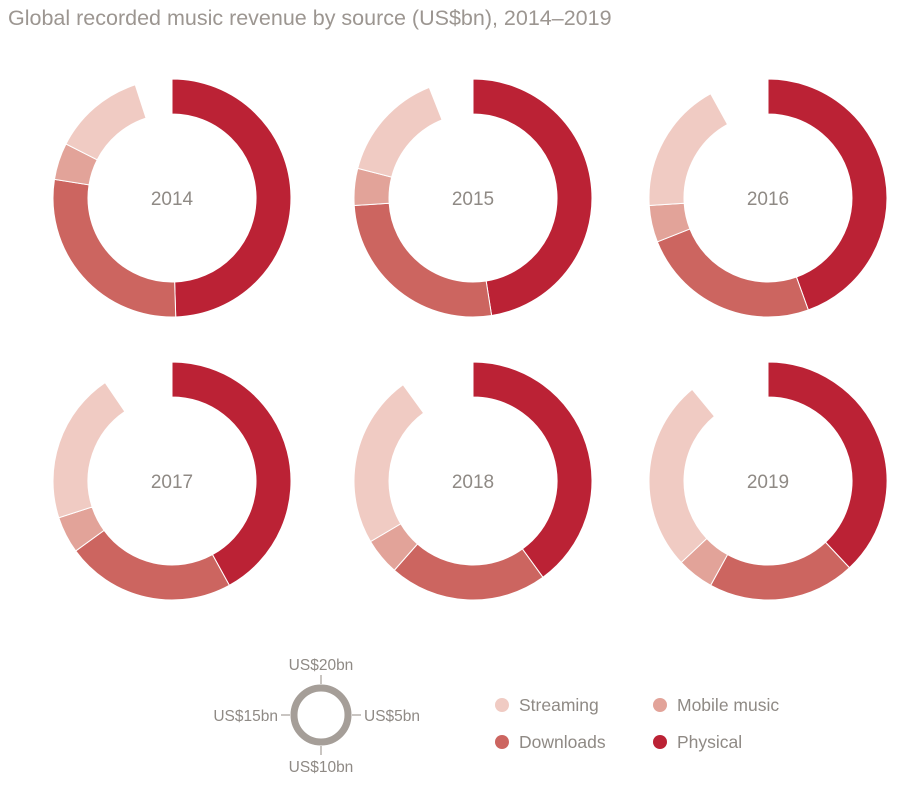 The image size is (900, 786). What do you see at coordinates (392, 716) in the screenshot?
I see `scale-label-right: US$5bn` at bounding box center [392, 716].